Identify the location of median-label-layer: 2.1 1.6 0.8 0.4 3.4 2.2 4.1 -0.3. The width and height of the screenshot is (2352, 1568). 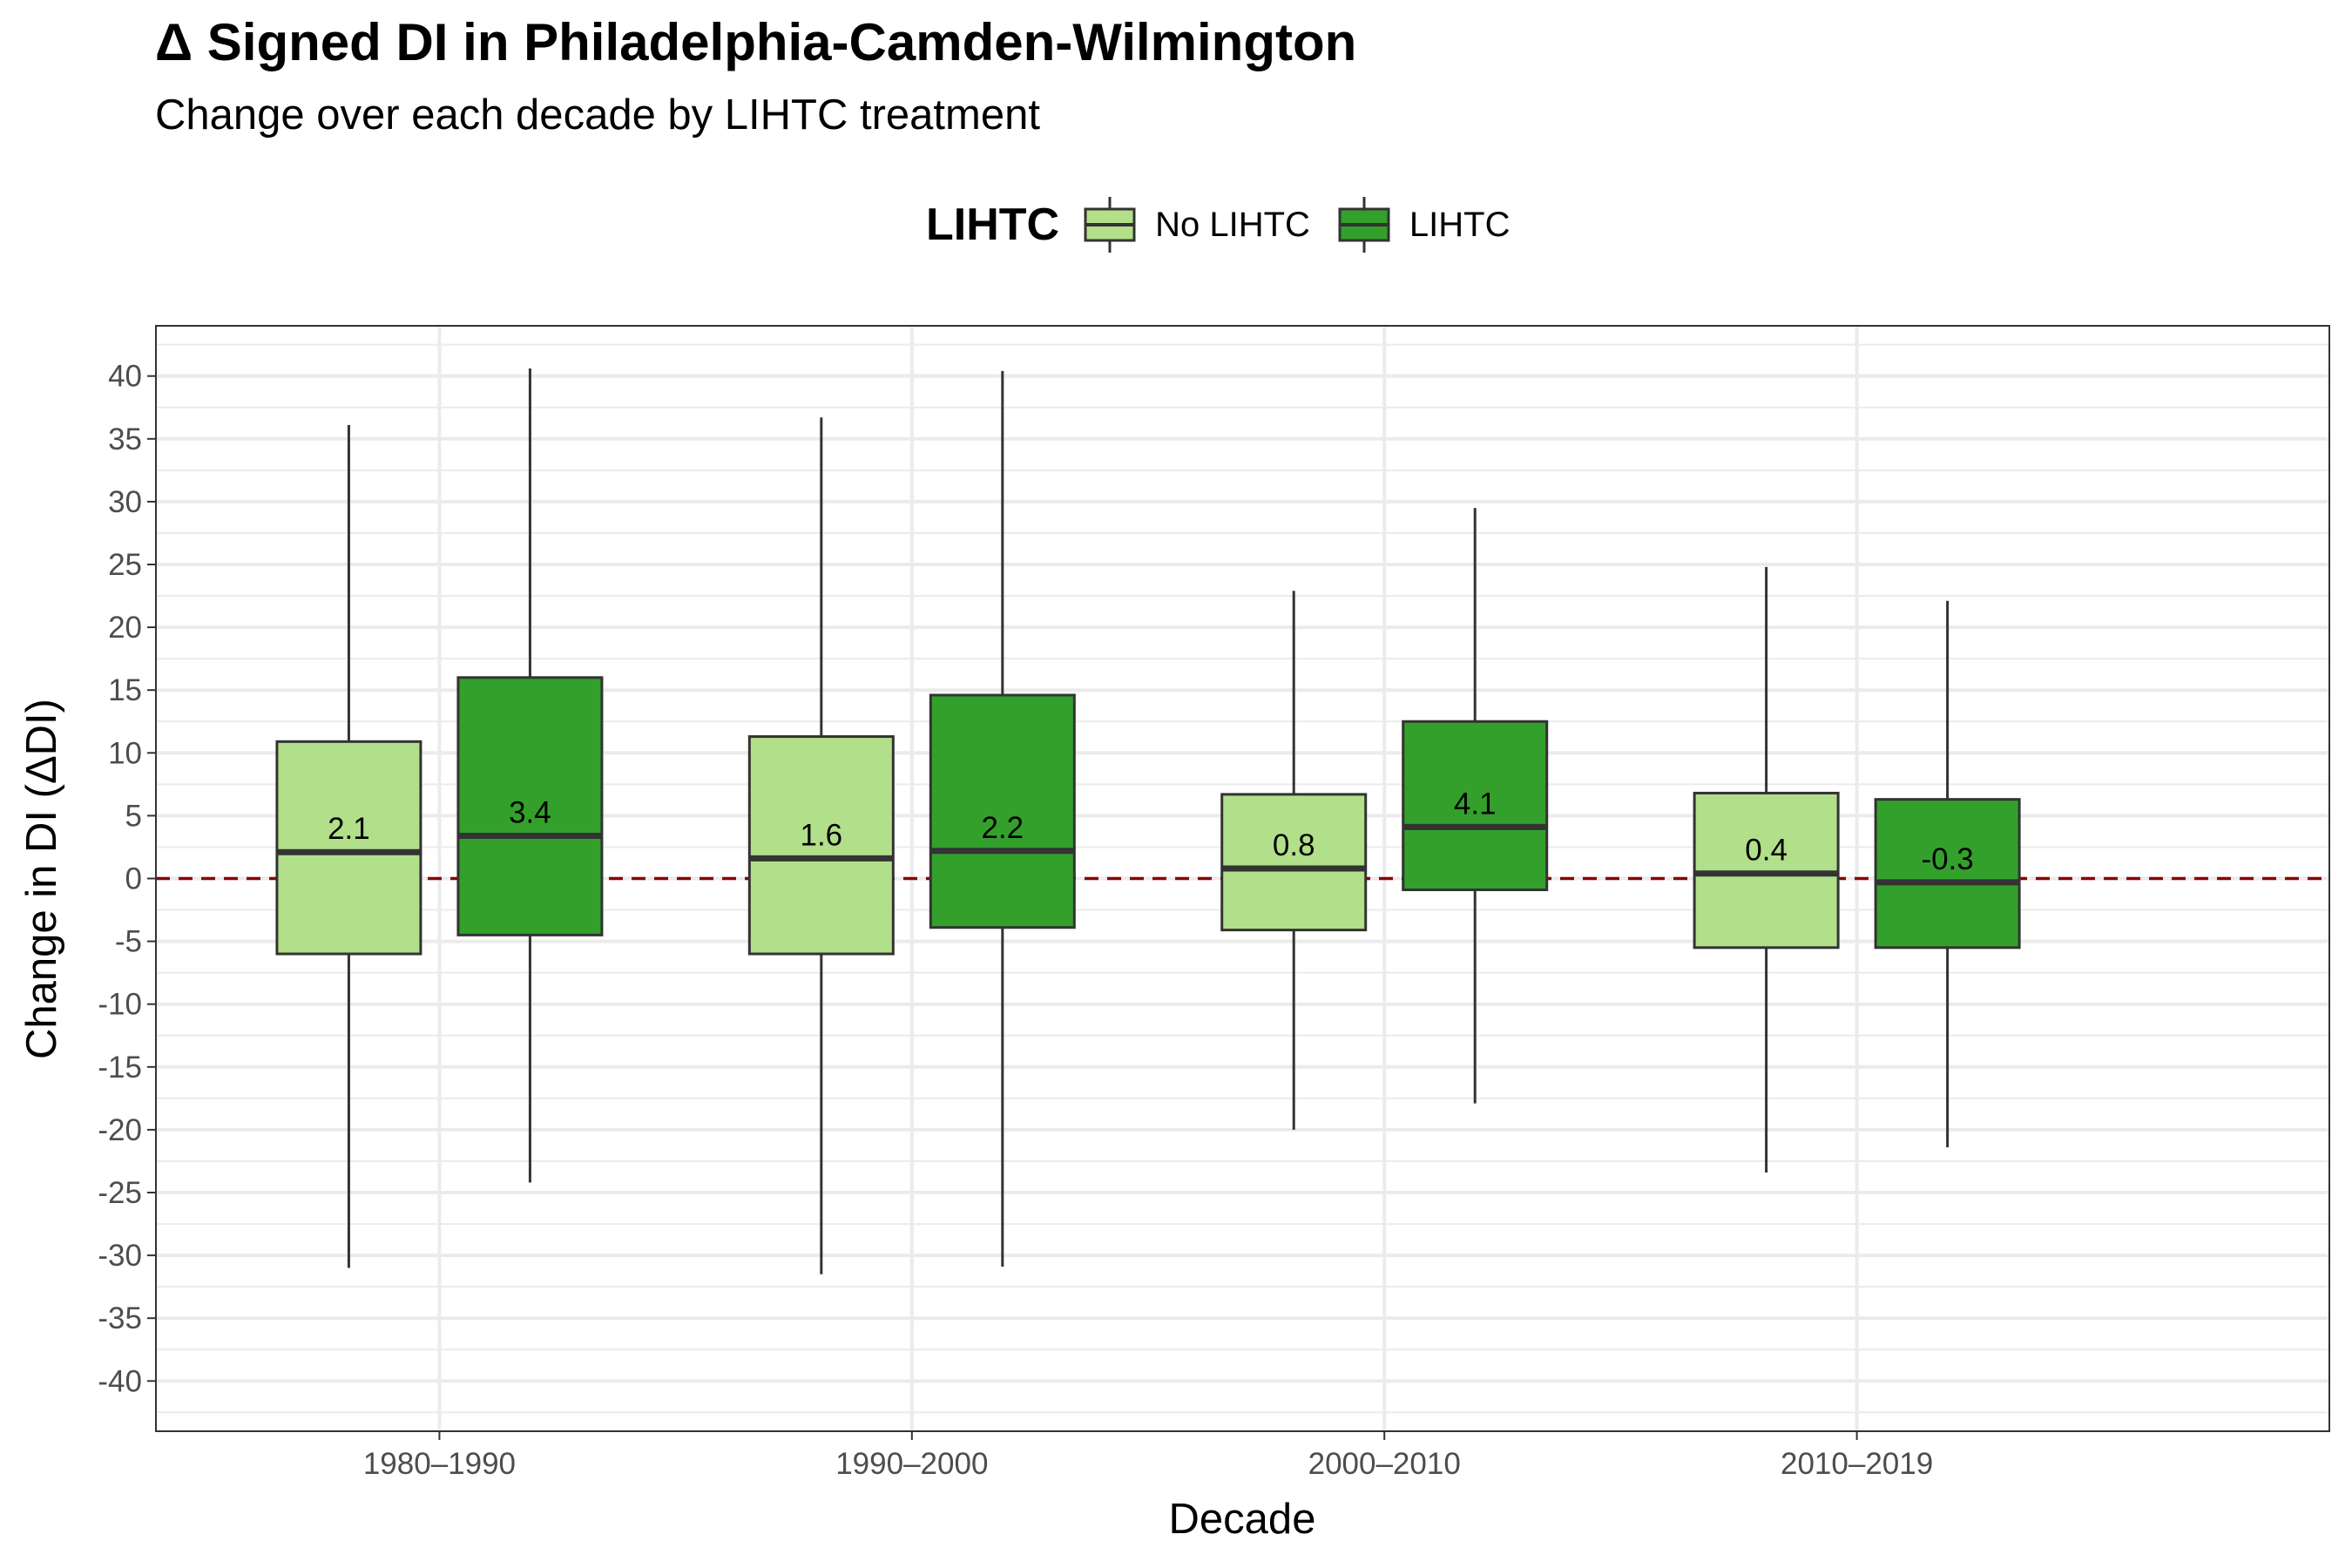
(1151, 831).